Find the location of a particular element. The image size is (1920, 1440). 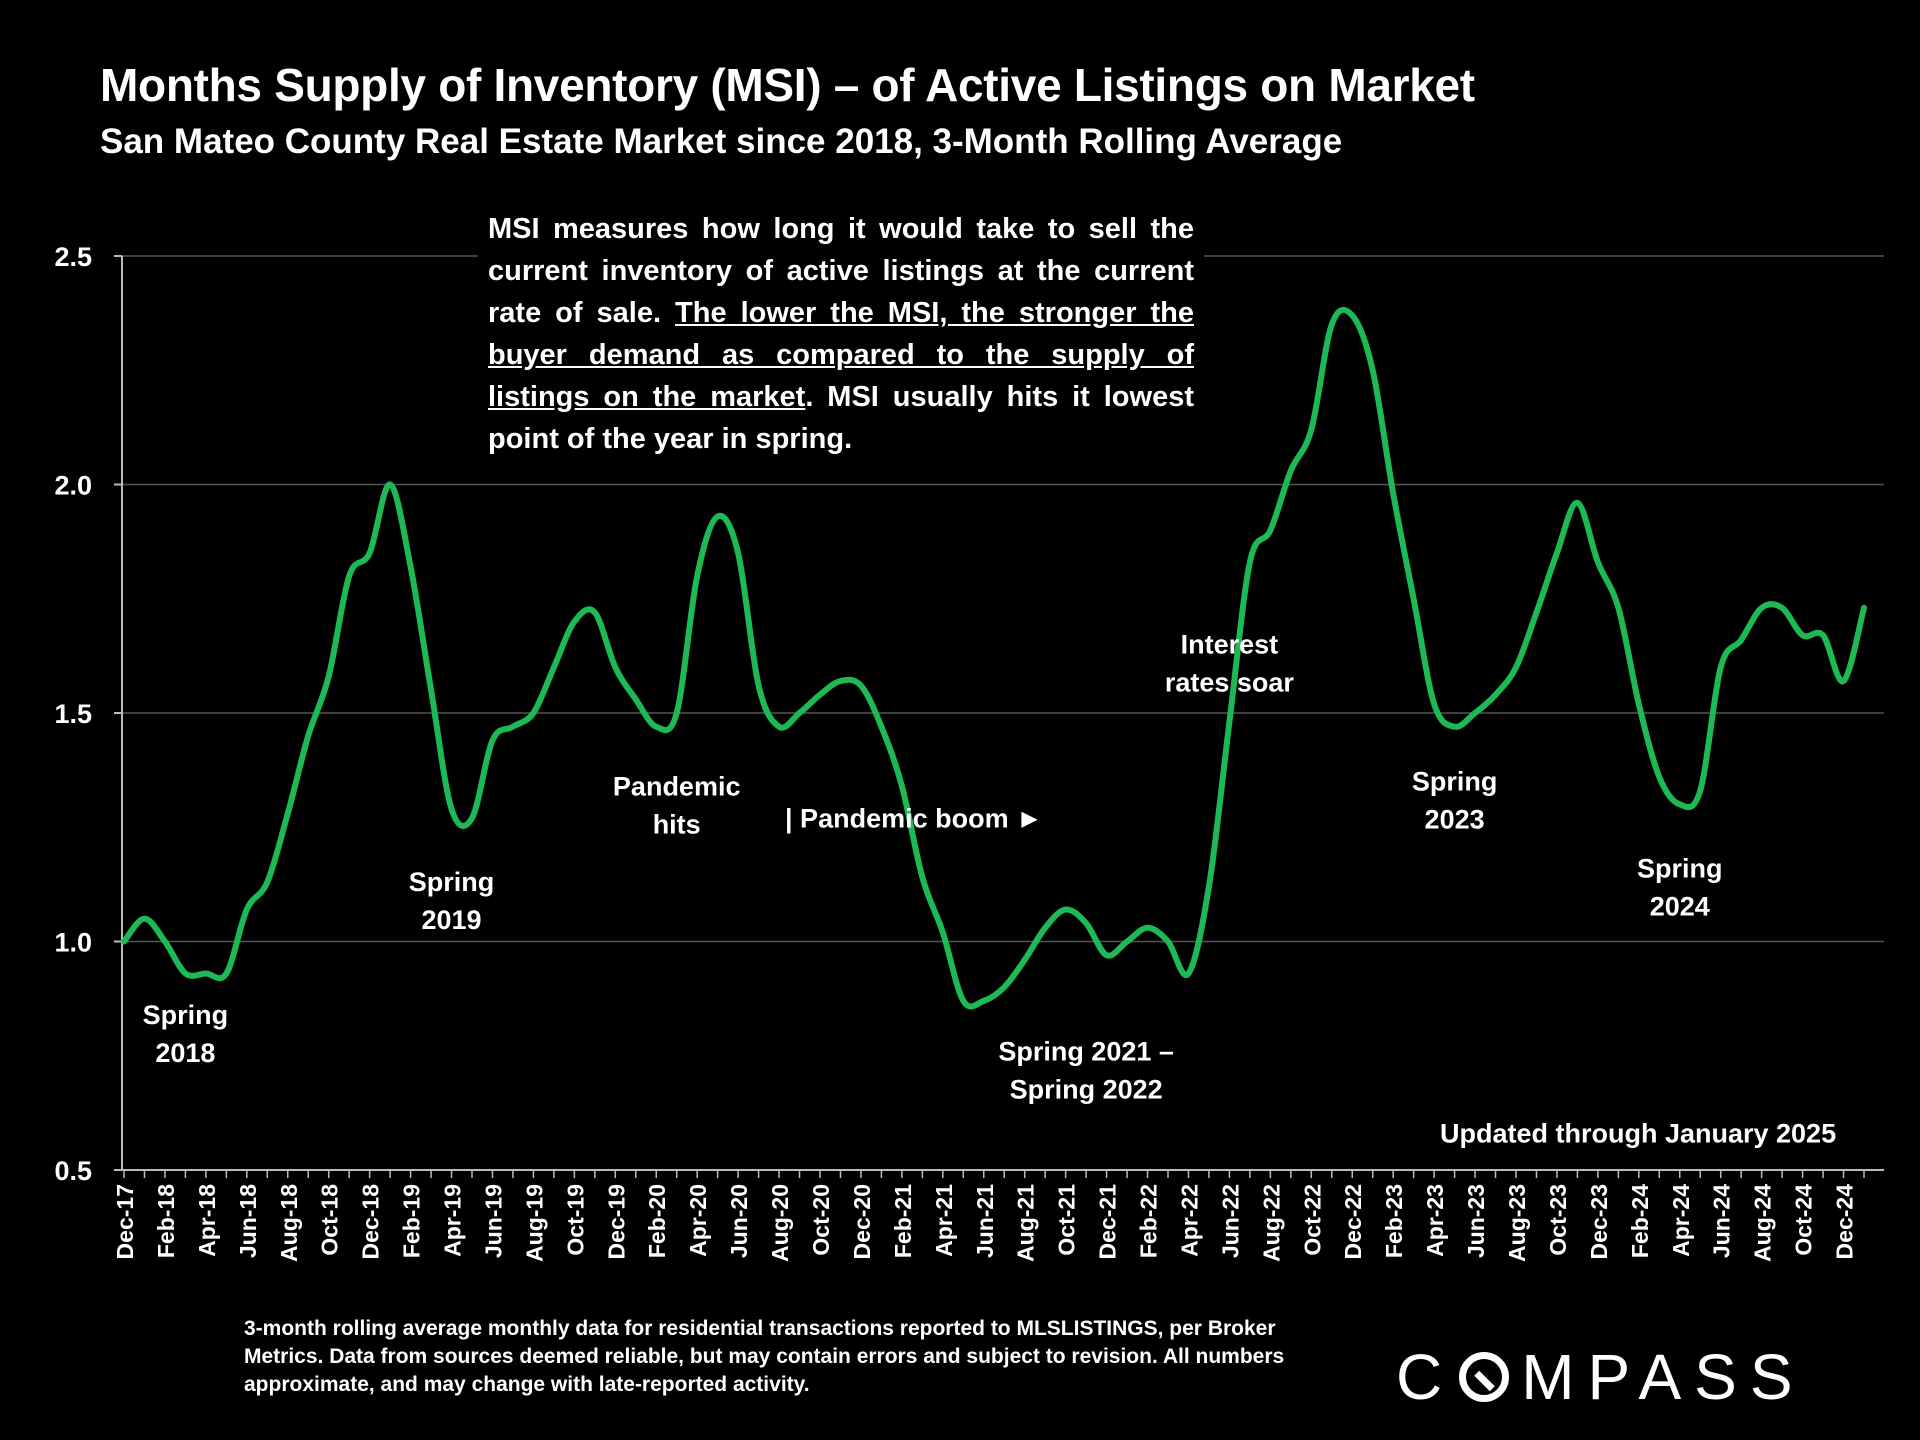

y-tick-label: 2.5 is located at coordinates (73, 257).